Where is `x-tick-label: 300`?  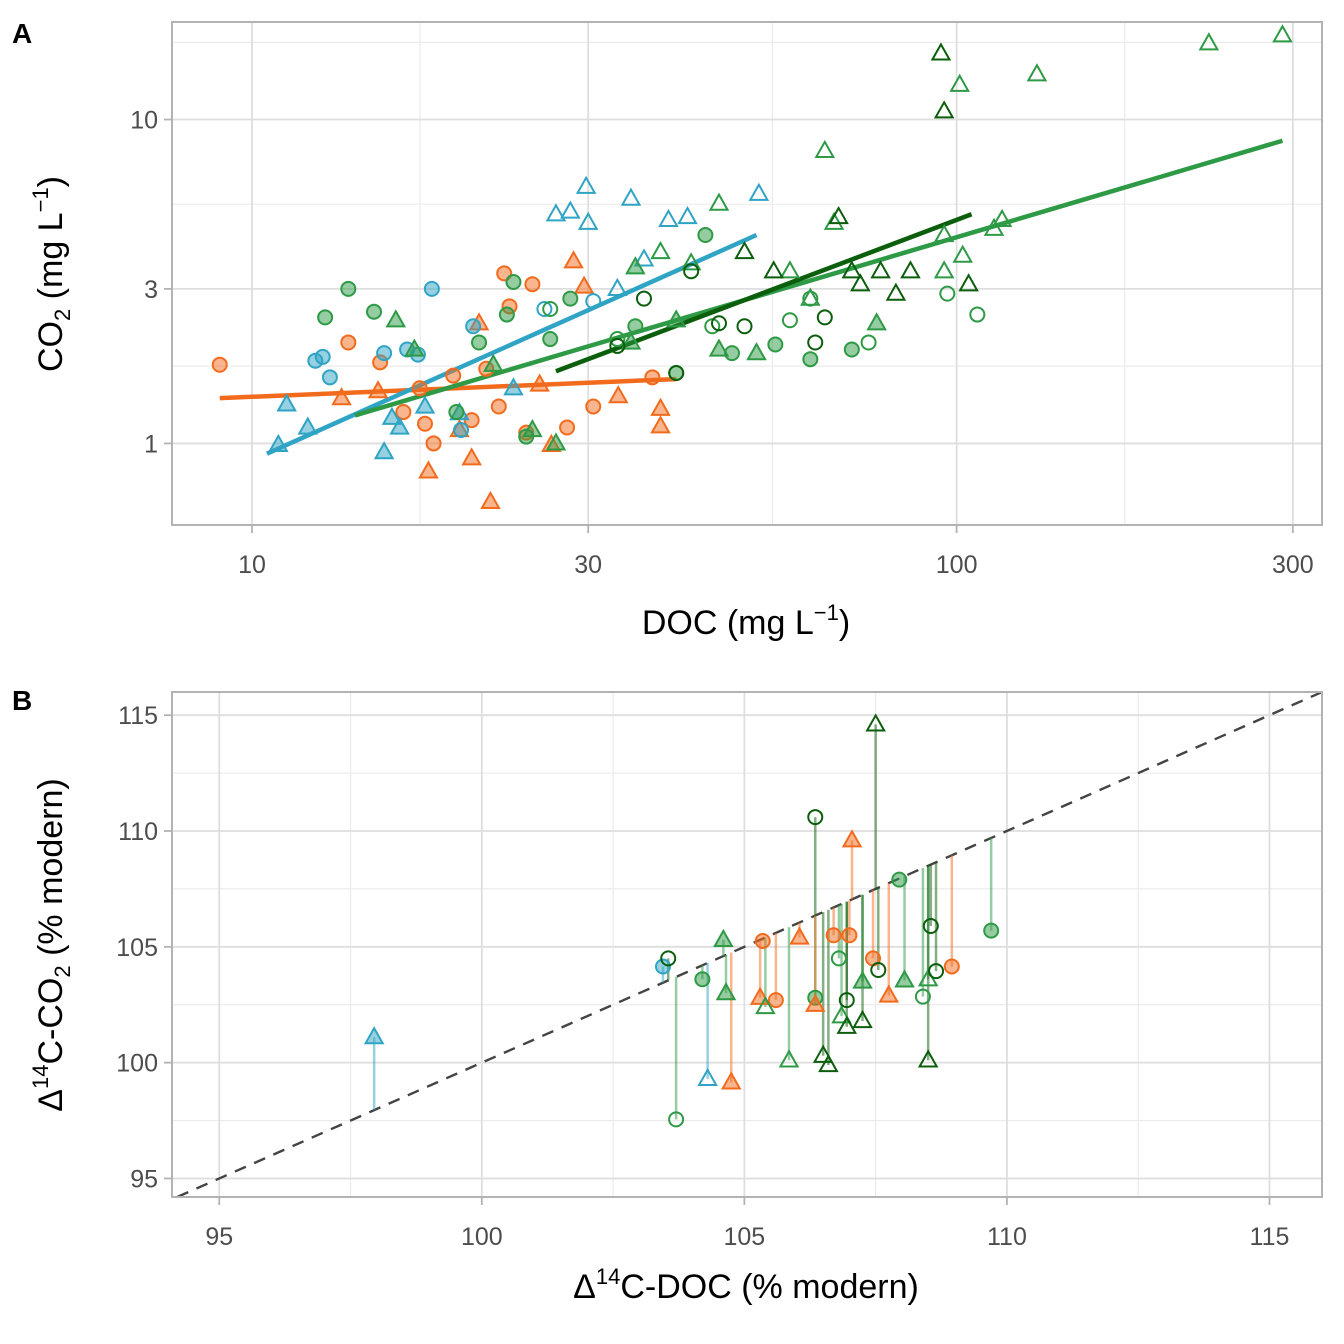
x-tick-label: 300 is located at coordinates (1293, 565).